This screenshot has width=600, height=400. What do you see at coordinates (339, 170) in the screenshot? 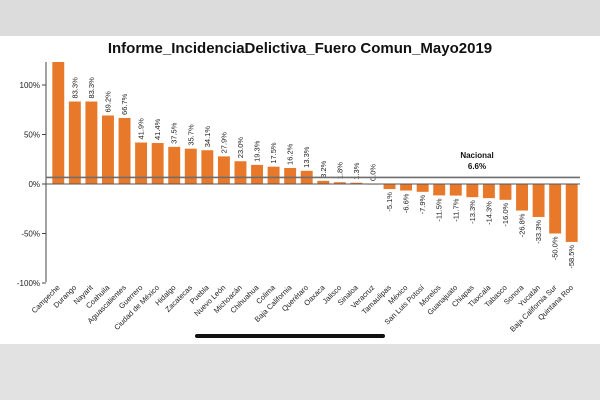
I see `bar-data-label: 1.8%` at bounding box center [339, 170].